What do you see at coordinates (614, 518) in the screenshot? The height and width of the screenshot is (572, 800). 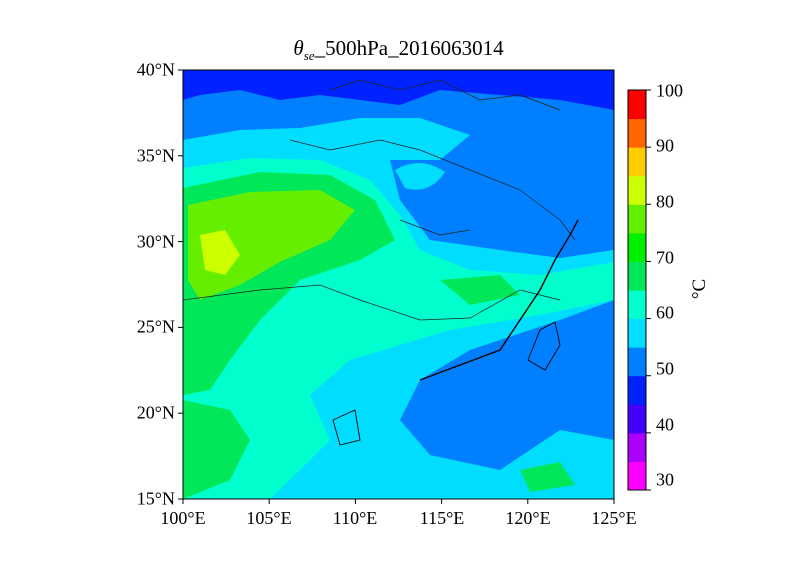 I see `x-tick-label: 125°E` at bounding box center [614, 518].